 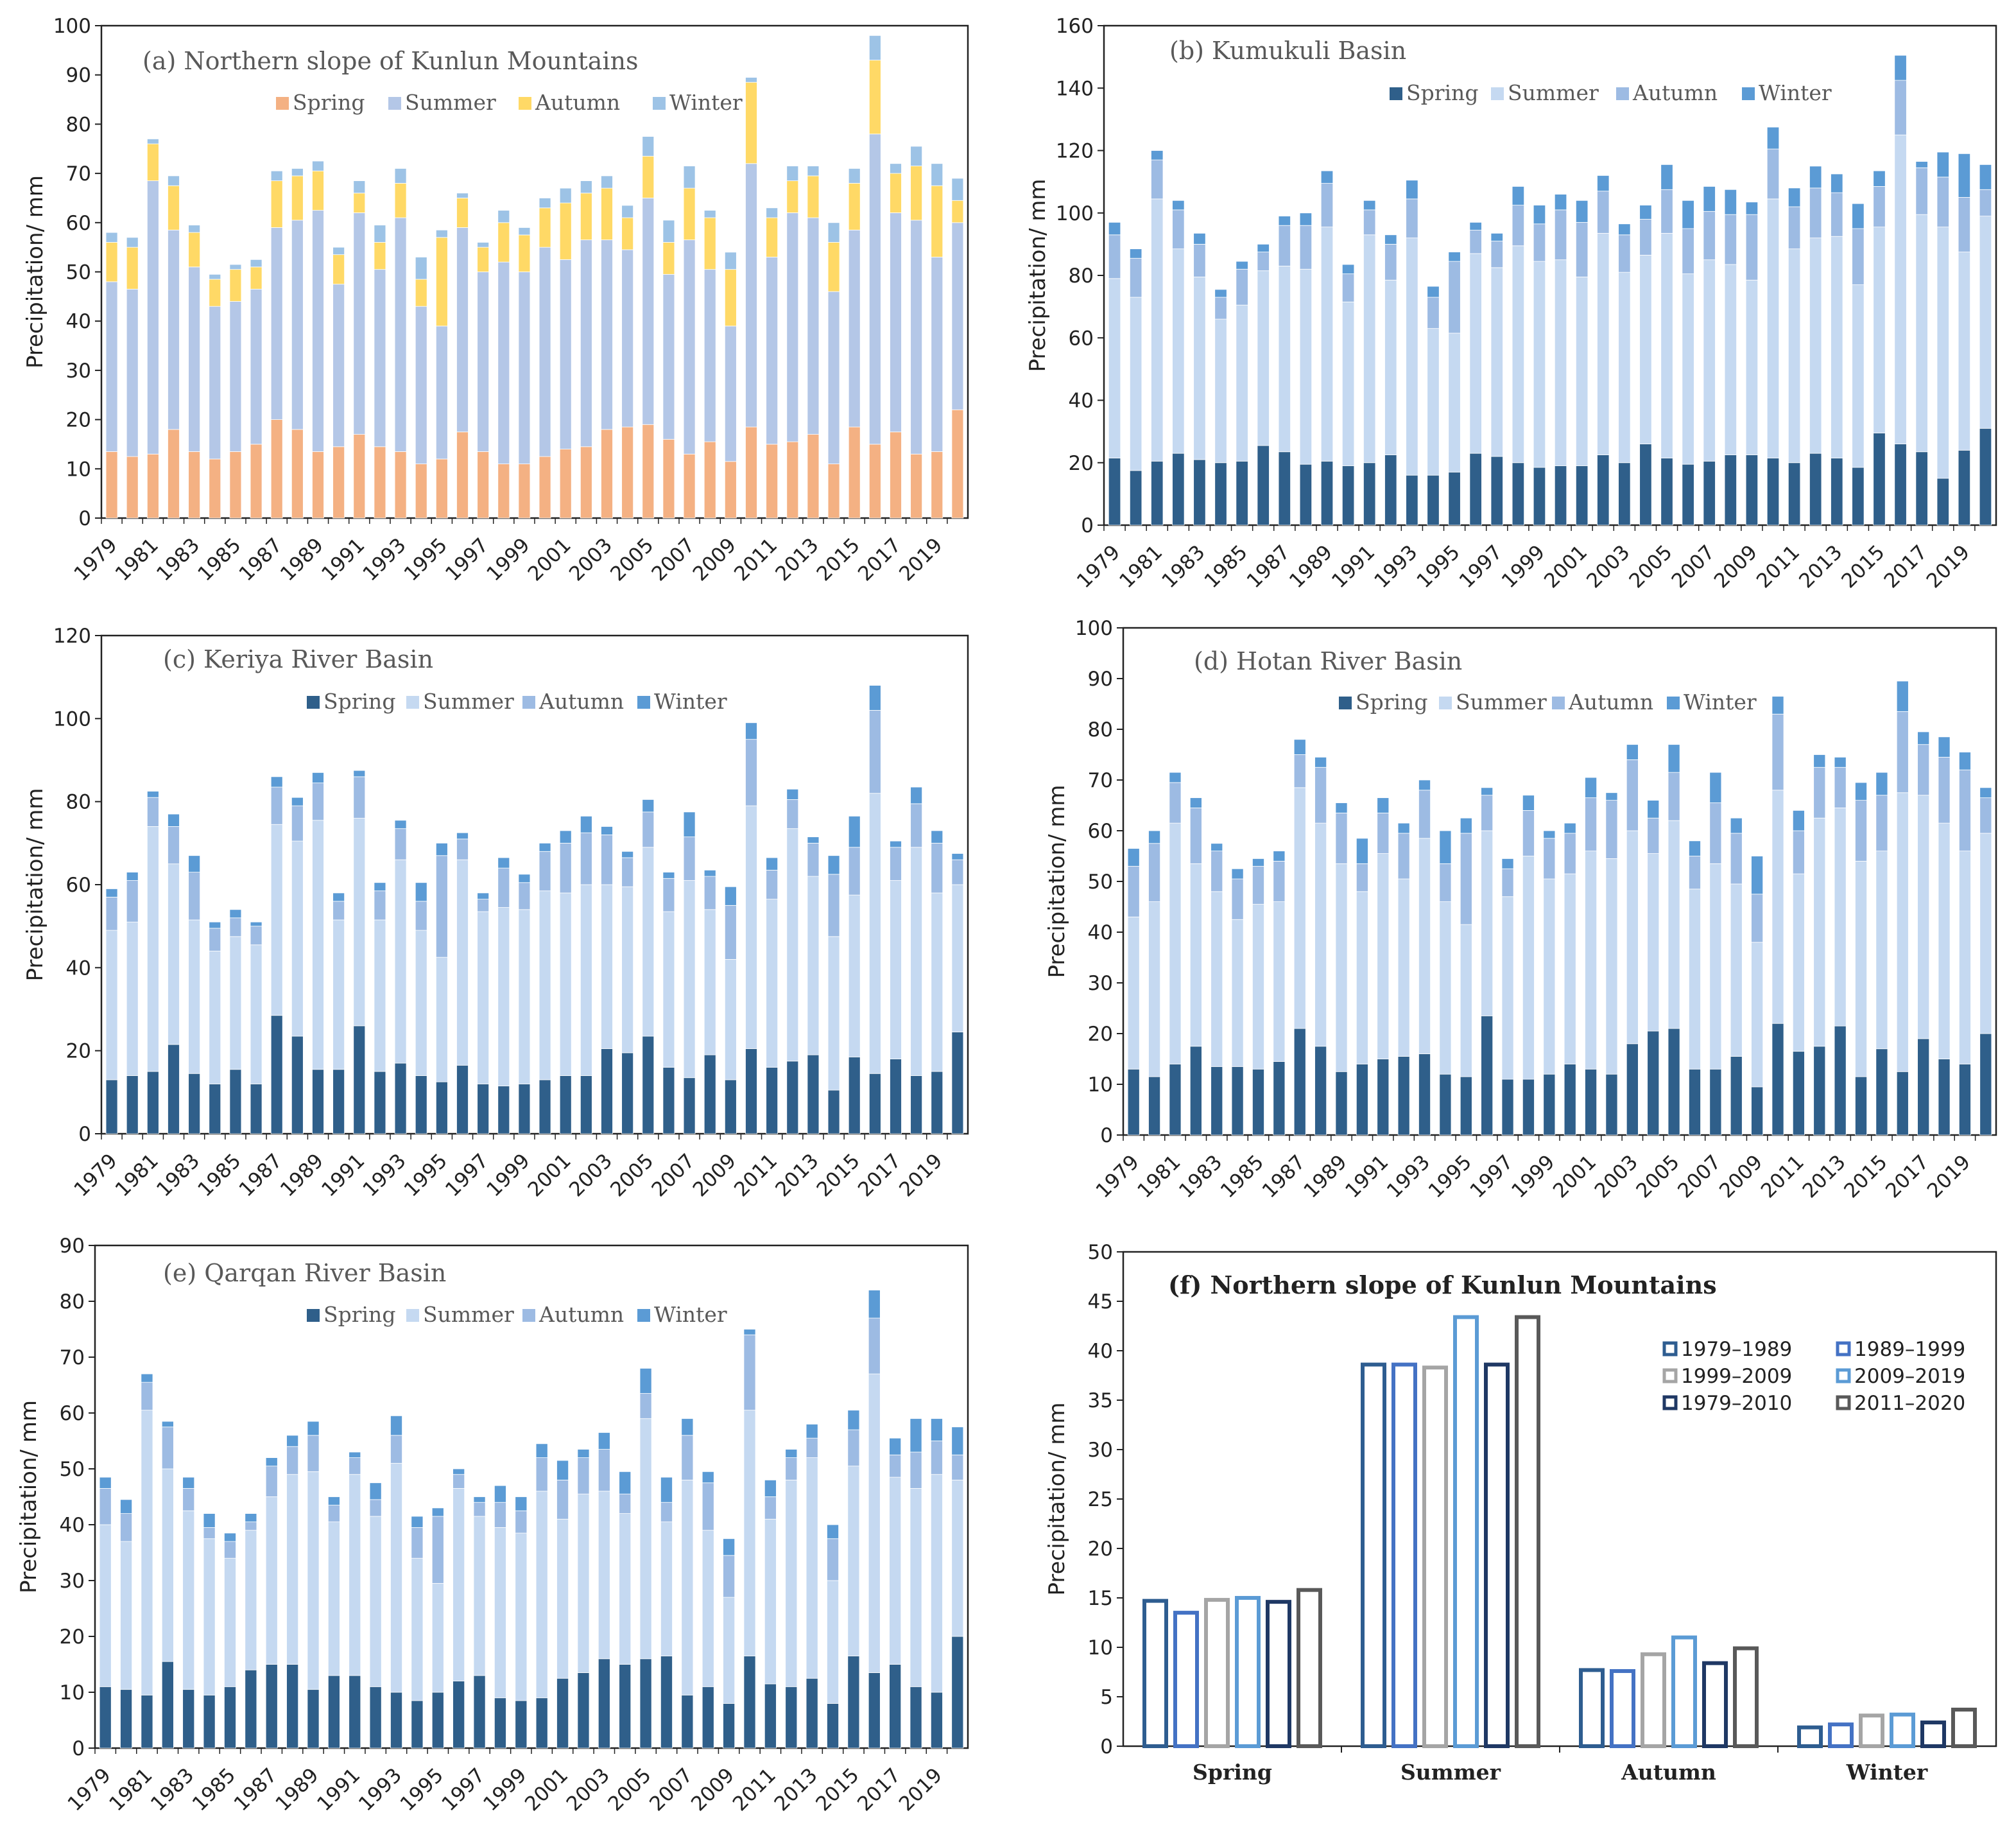 What do you see at coordinates (313, 702) in the screenshot?
I see `legend-swatch-spring` at bounding box center [313, 702].